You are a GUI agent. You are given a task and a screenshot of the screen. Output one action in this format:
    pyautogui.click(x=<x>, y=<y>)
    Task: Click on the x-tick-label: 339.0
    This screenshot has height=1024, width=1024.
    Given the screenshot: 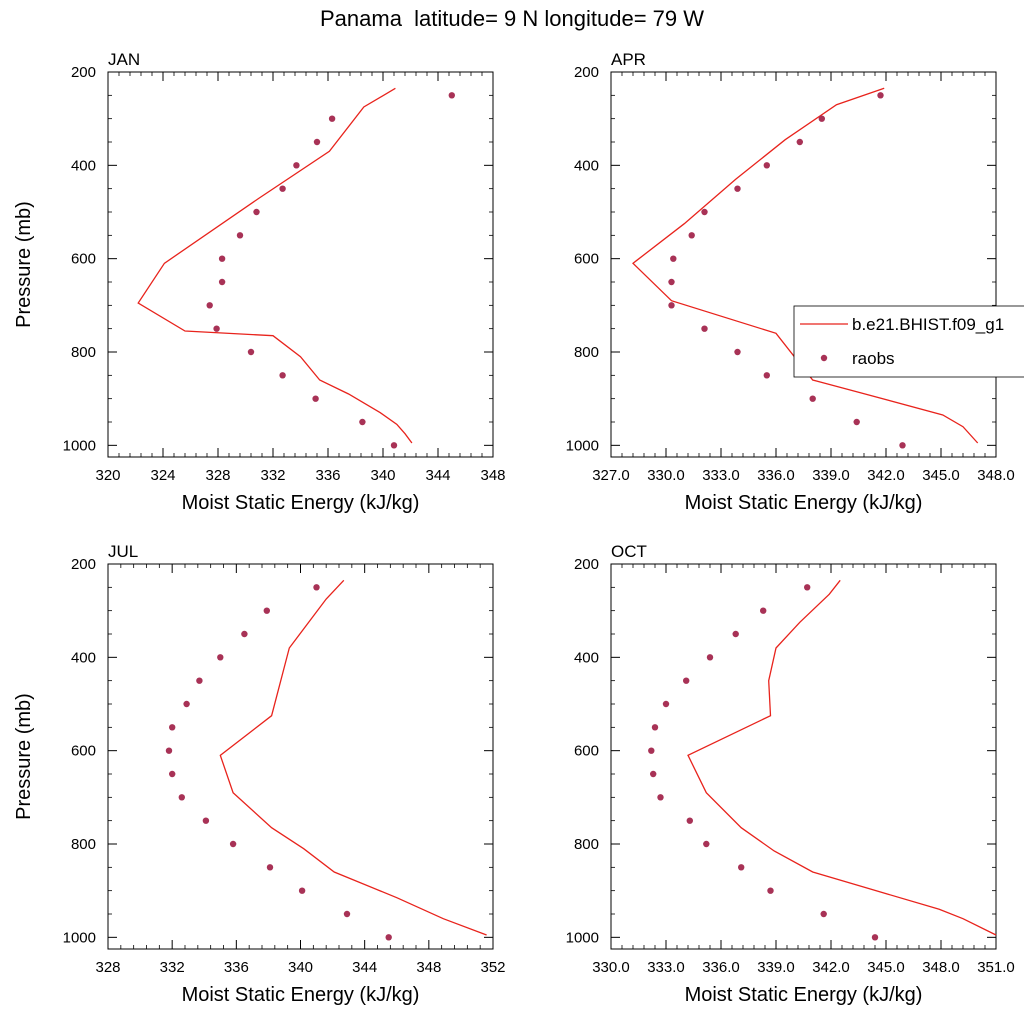 What is the action you would take?
    pyautogui.click(x=776, y=967)
    